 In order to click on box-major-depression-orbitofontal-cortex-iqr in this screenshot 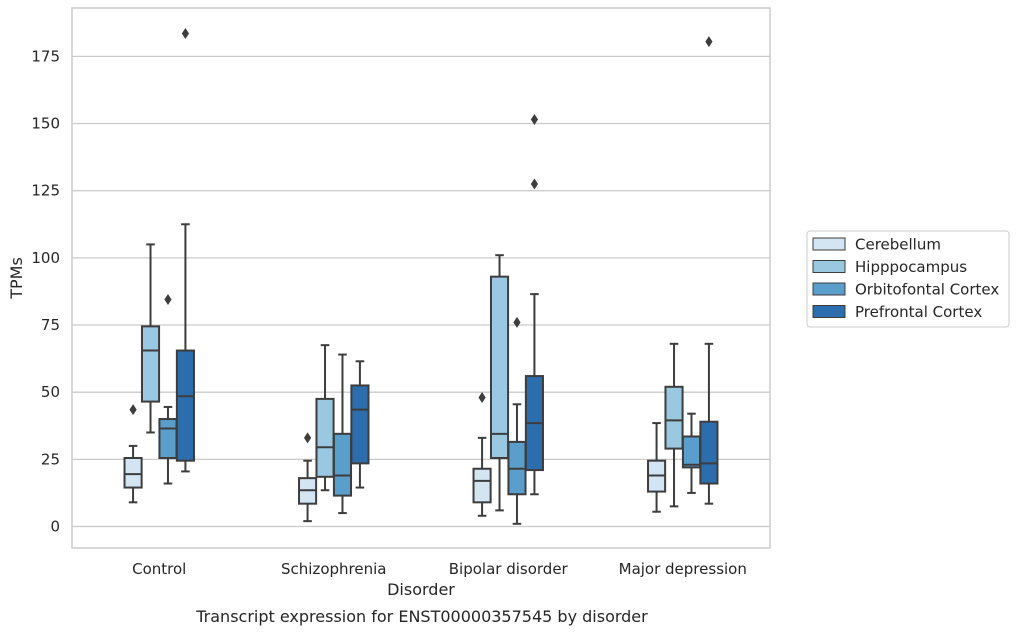, I will do `click(691, 452)`.